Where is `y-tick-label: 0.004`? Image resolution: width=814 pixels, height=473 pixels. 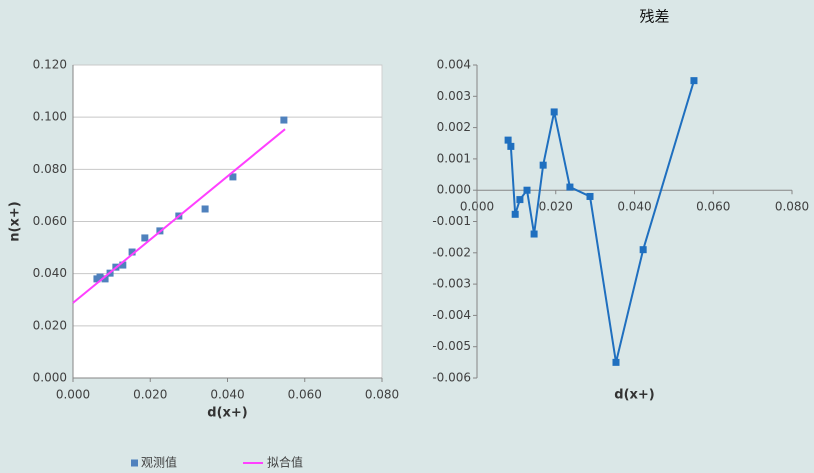 y-tick-label: 0.004 is located at coordinates (454, 65).